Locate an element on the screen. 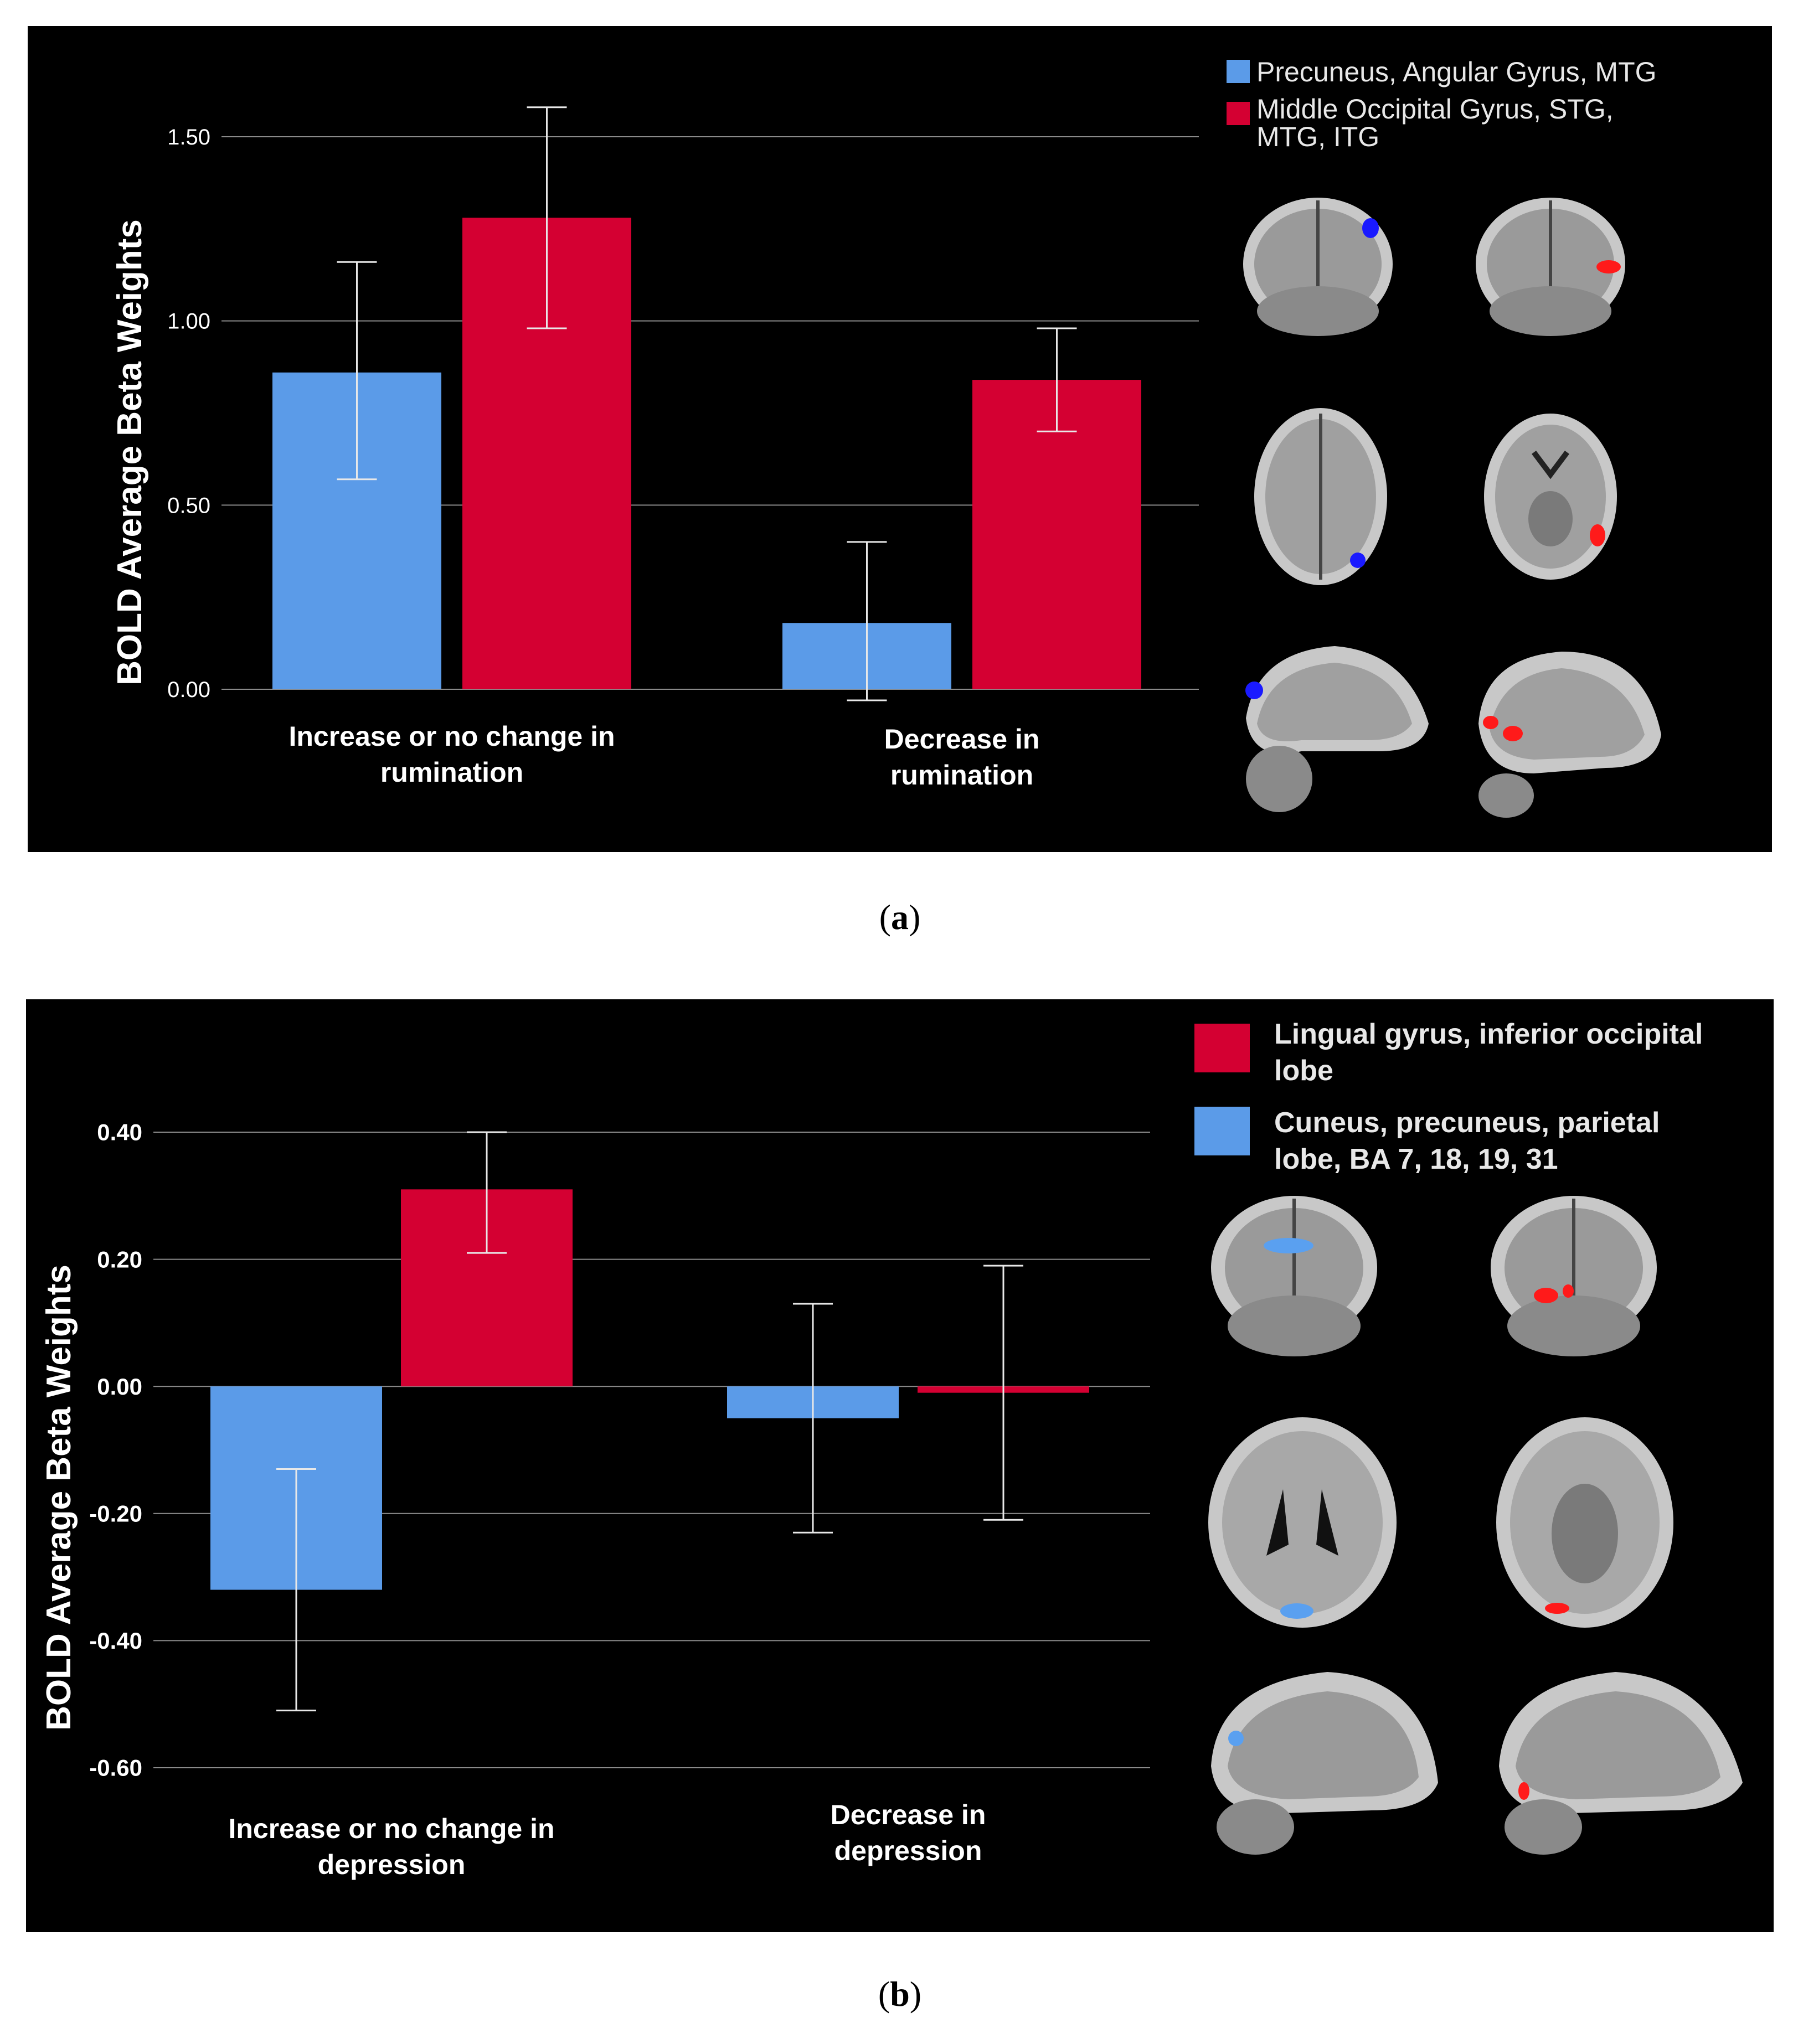 The width and height of the screenshot is (1798, 2044). category-label: Increase or no change in depression is located at coordinates (391, 1846).